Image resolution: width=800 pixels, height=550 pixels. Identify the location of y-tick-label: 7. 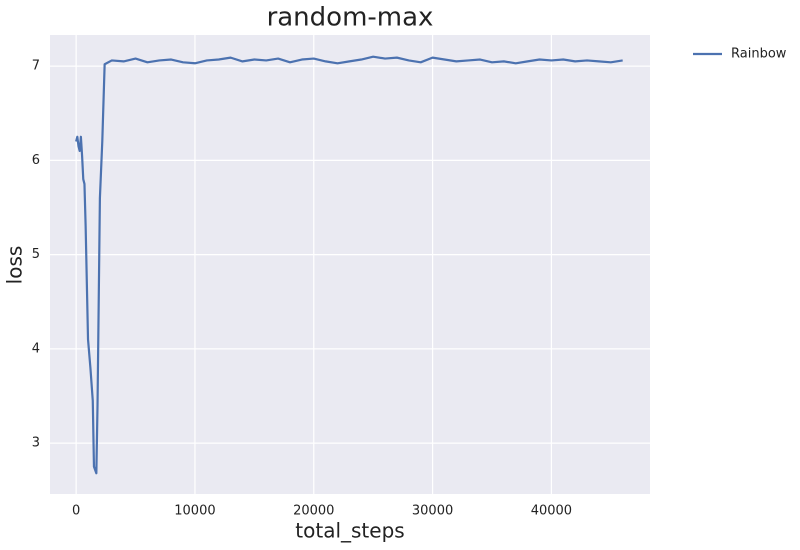
(36, 66).